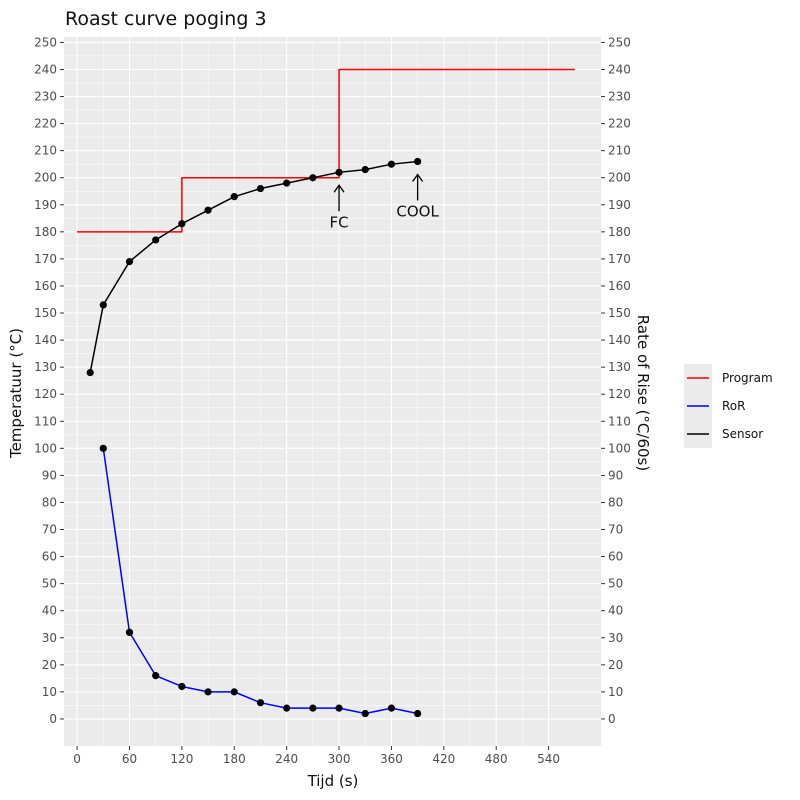 The image size is (800, 800). What do you see at coordinates (166, 19) in the screenshot?
I see `chart-title: Roast curve poging 3` at bounding box center [166, 19].